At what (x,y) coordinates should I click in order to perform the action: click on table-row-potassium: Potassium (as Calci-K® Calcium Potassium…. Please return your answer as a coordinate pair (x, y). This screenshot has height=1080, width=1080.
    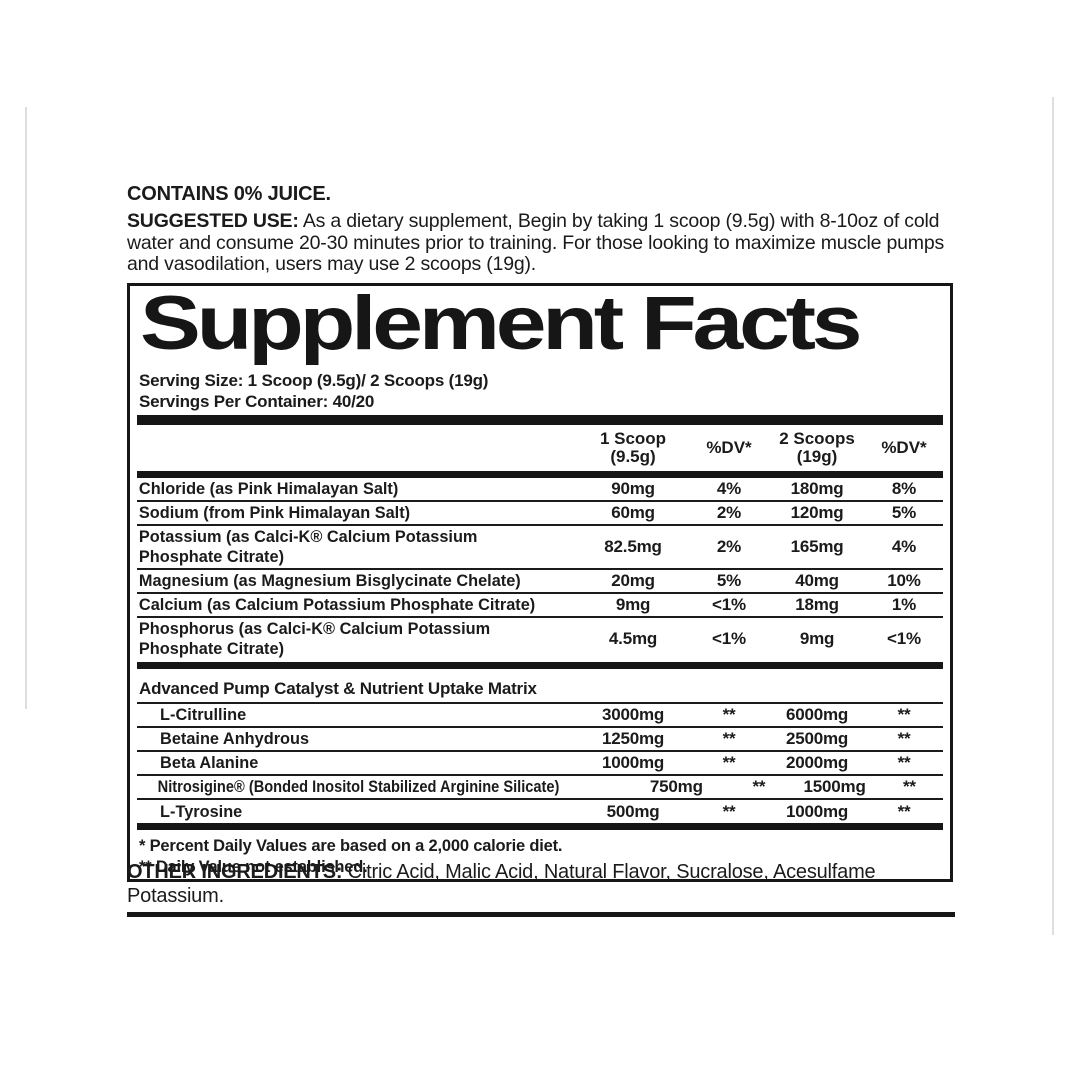
    Looking at the image, I should click on (540, 548).